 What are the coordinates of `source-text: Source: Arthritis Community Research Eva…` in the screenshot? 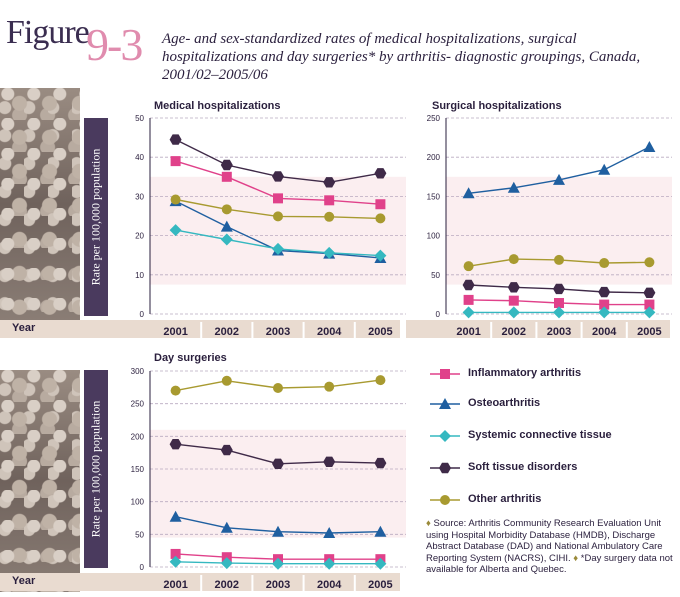 It's located at (544, 541).